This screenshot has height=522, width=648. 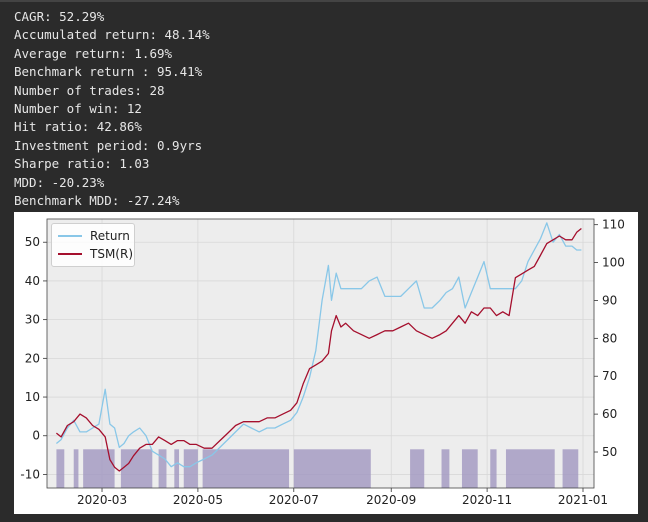 I want to click on y-left-tick-label: 0, so click(x=36, y=436).